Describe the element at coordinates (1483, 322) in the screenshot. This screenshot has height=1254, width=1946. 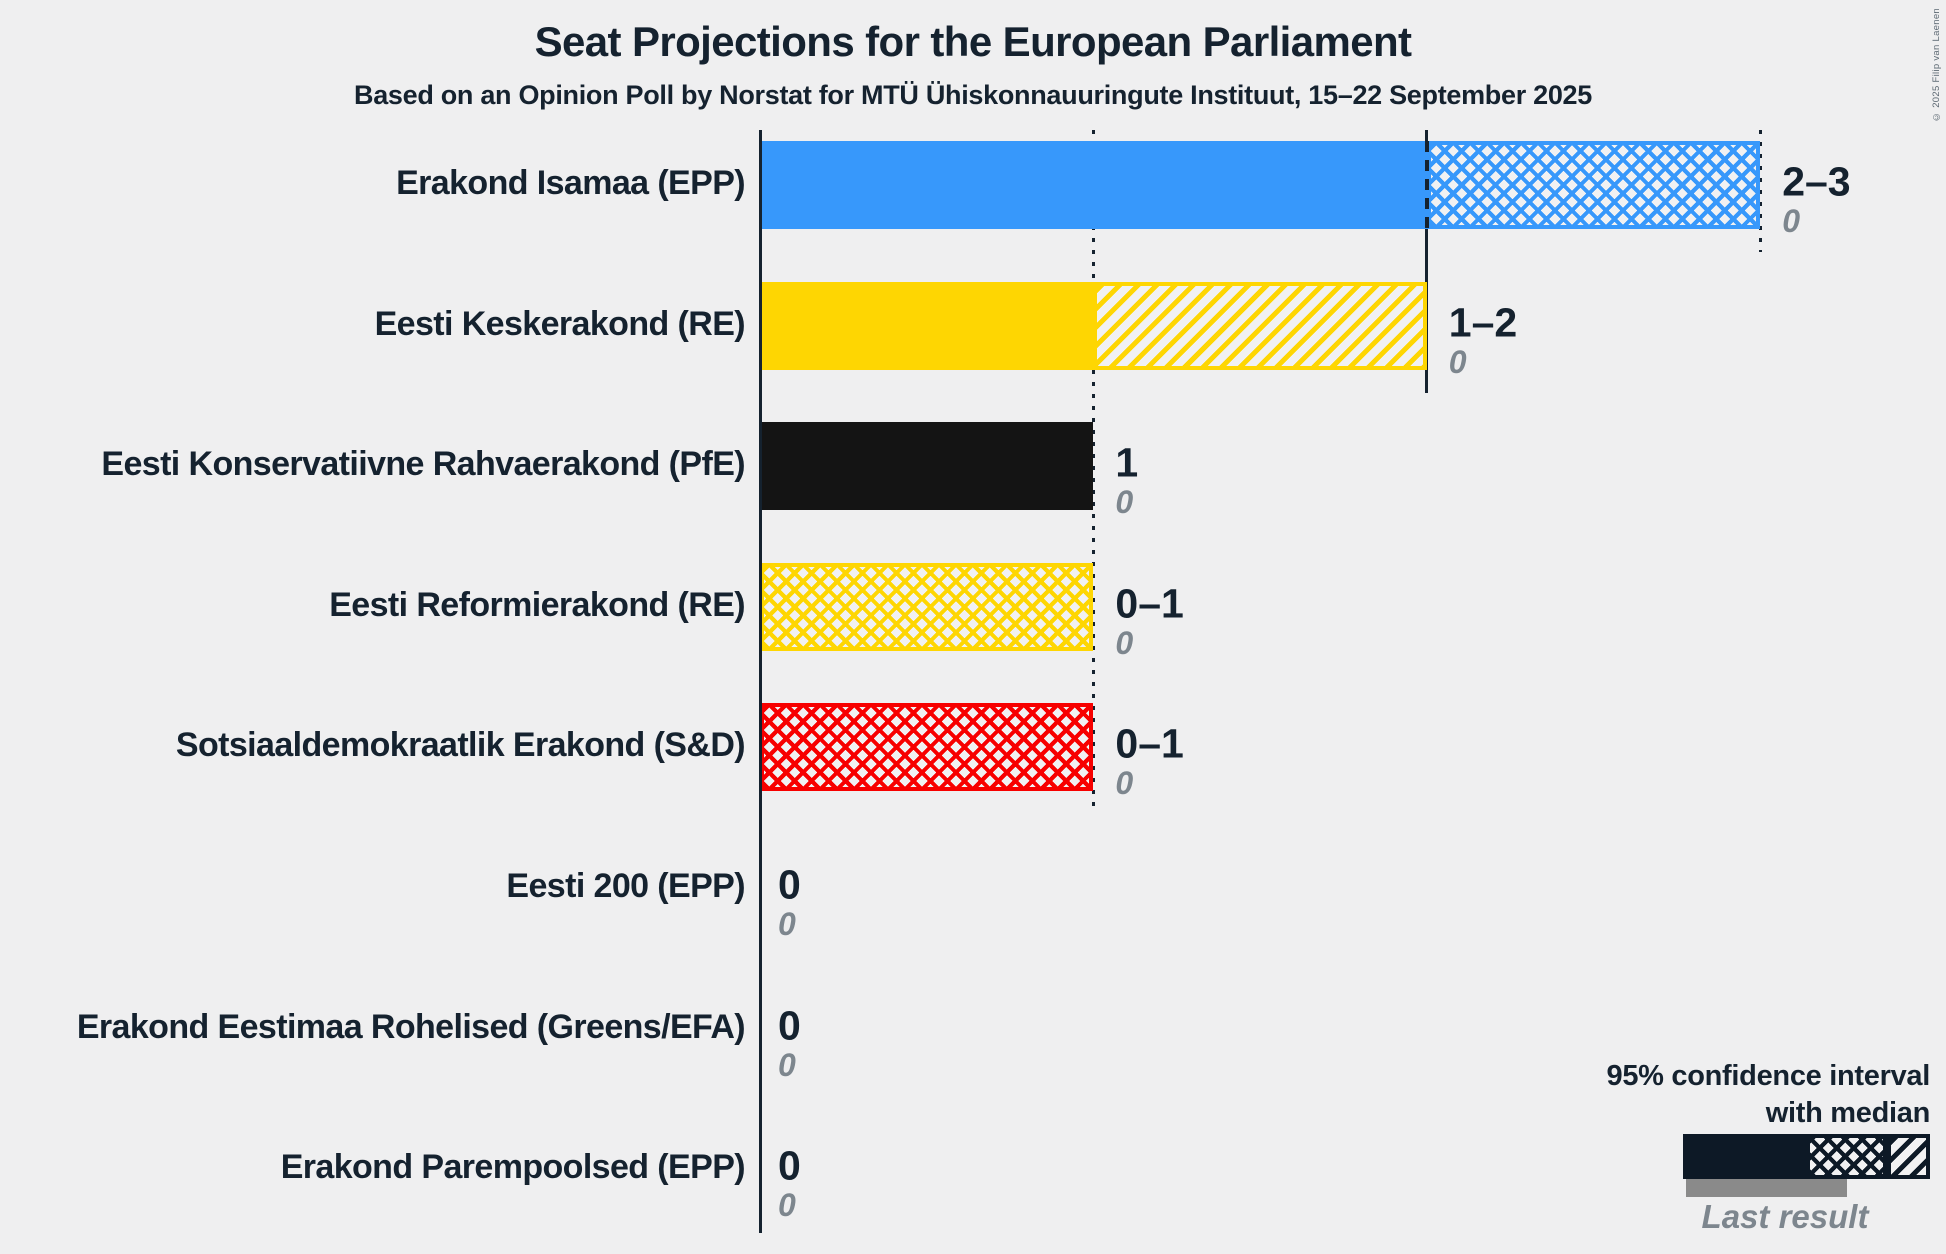
I see `ci-range-label: 1–2` at that location.